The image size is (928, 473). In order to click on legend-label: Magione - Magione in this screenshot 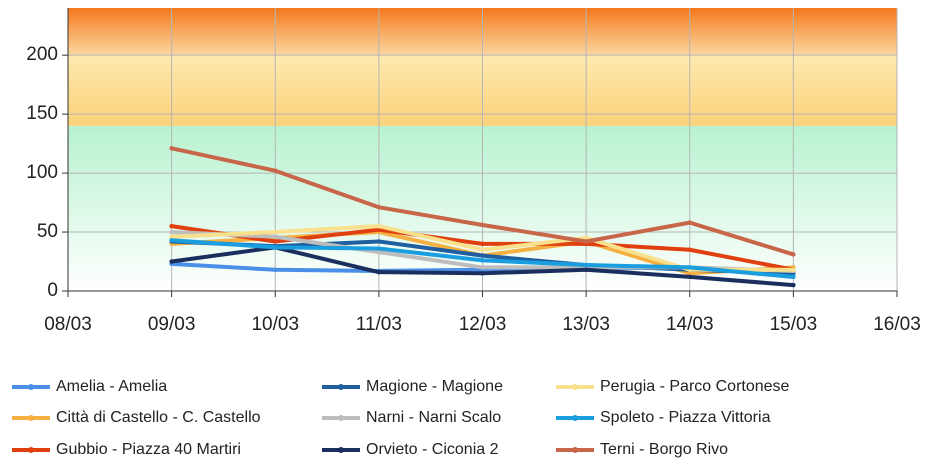, I will do `click(434, 386)`.